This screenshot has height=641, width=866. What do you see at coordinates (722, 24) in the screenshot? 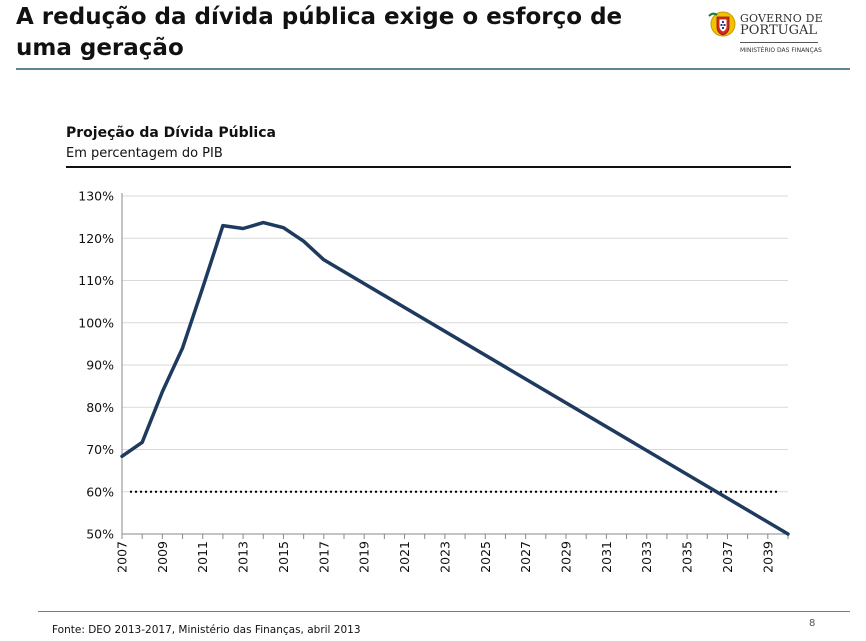
I see `portugal-coat-of-arms-icon` at bounding box center [722, 24].